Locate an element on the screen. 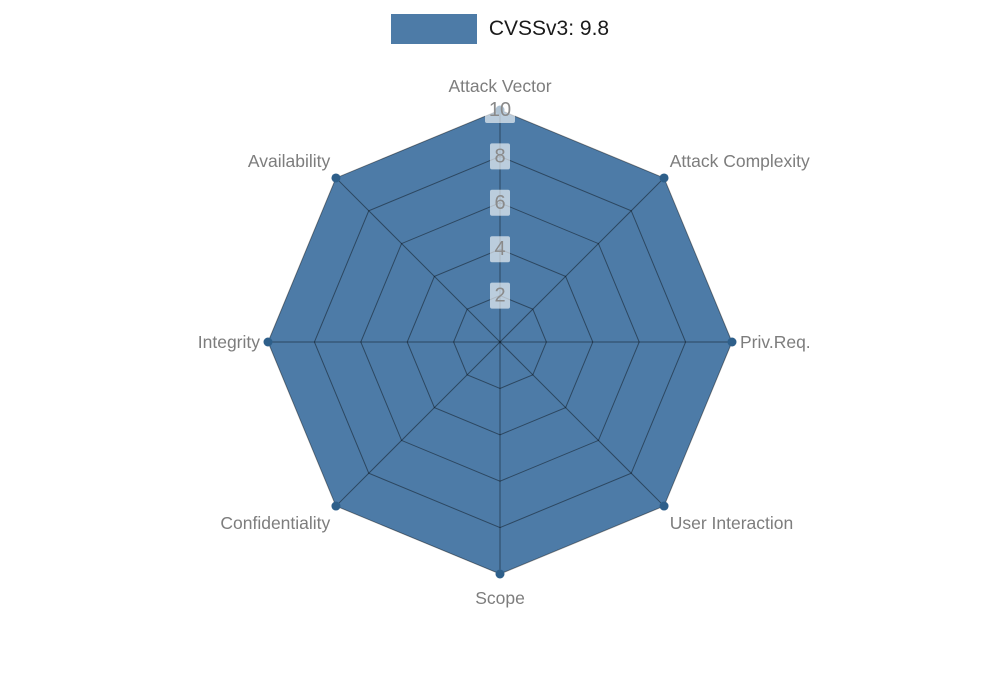  series-point-integrity is located at coordinates (268, 342).